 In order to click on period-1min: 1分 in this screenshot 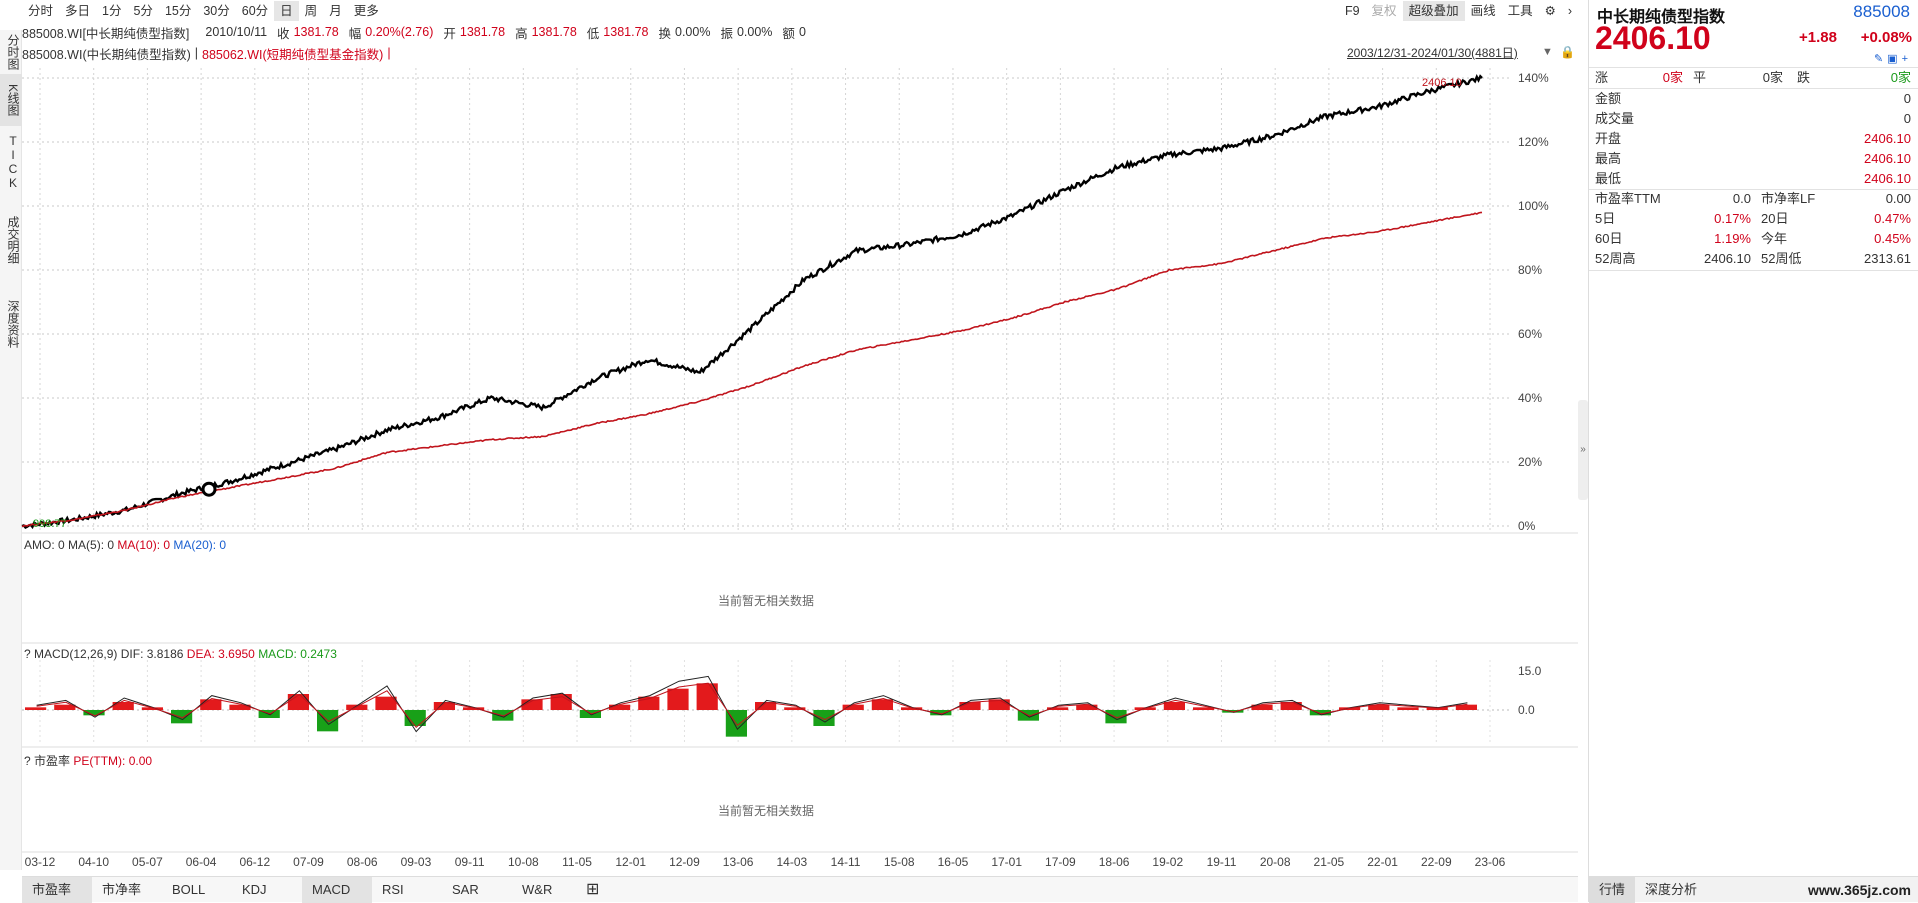, I will do `click(112, 11)`.